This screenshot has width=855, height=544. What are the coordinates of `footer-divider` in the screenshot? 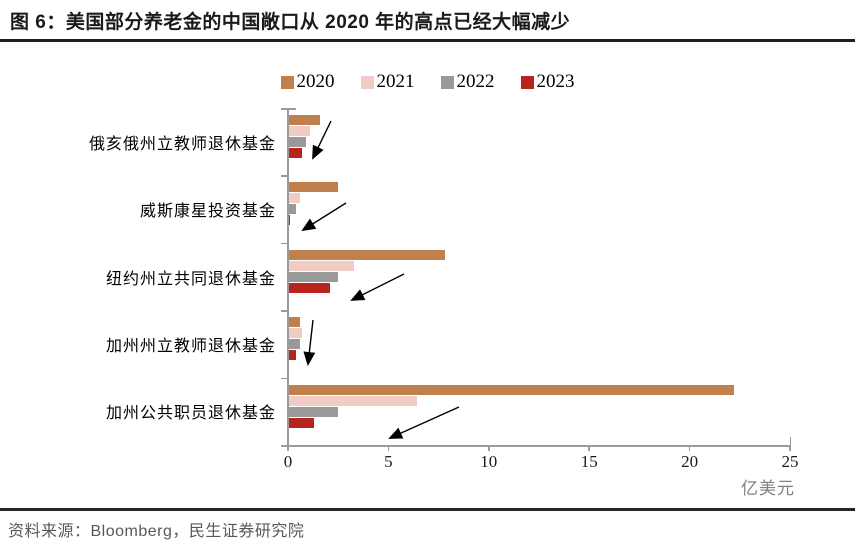 It's located at (427, 509).